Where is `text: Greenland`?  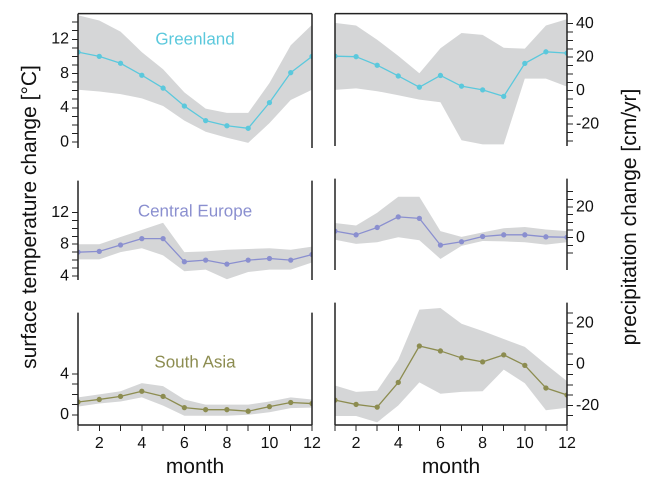 text: Greenland is located at coordinates (195, 38).